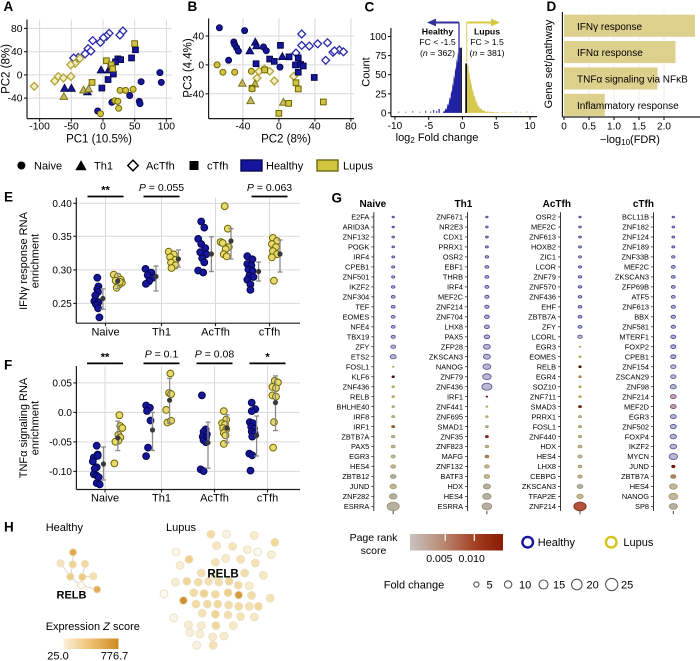 The height and width of the screenshot is (661, 700). I want to click on svg-text: ZNF154, so click(635, 366).